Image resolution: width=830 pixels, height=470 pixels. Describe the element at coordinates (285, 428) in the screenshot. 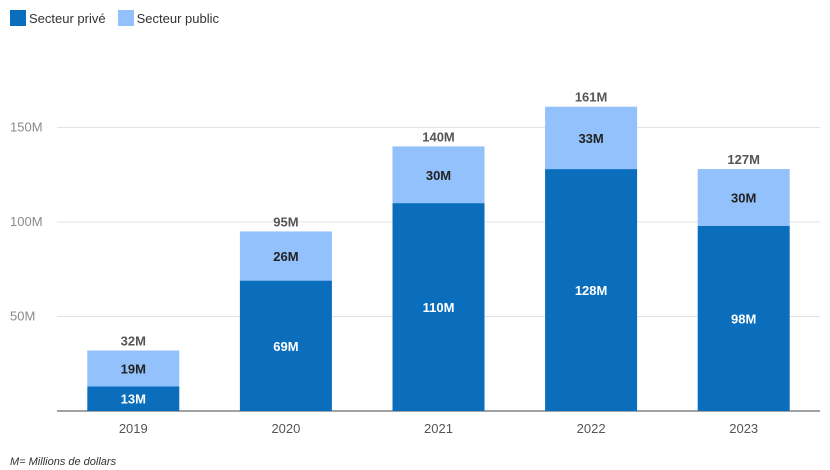

I see `x-tick-label: 2020` at that location.